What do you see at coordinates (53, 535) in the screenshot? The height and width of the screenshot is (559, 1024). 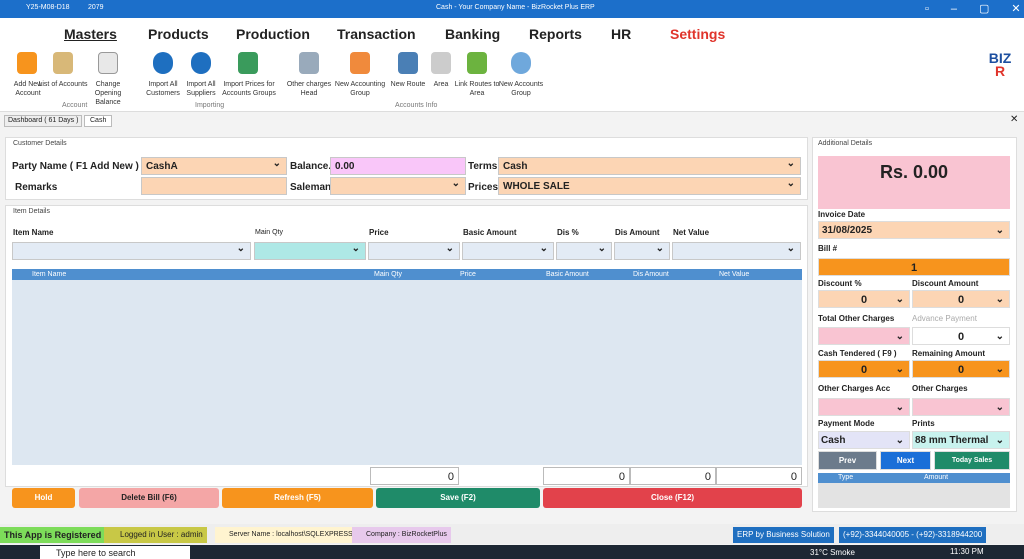 I see `registration-status: This App is Registered` at bounding box center [53, 535].